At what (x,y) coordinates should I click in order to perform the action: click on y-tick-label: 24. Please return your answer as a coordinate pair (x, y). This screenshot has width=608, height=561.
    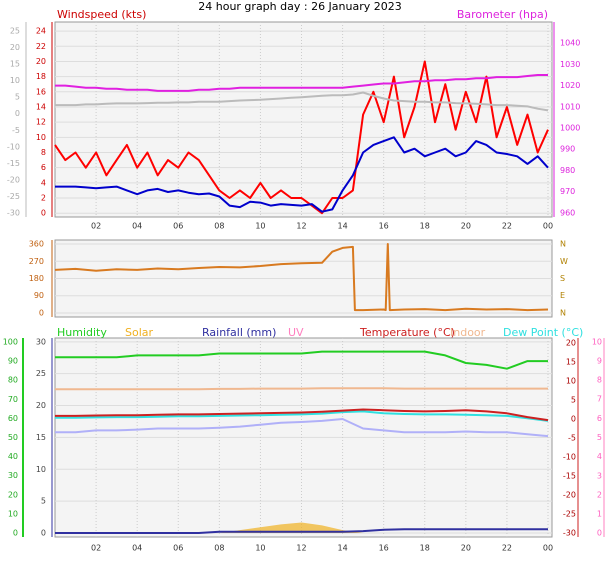
    Looking at the image, I should click on (41, 31).